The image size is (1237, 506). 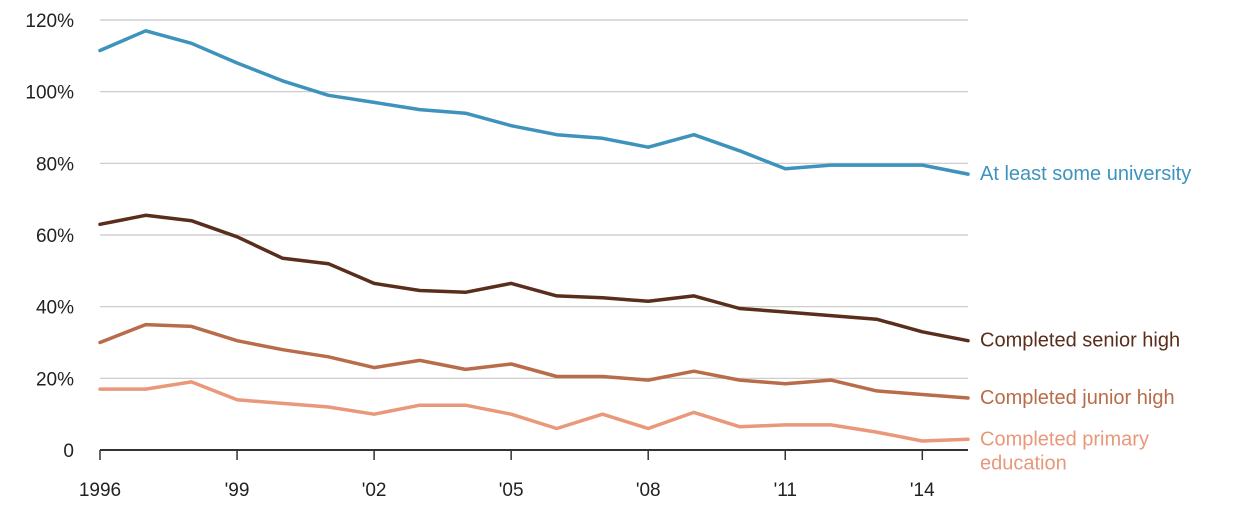 What do you see at coordinates (100, 490) in the screenshot?
I see `x-tick-label: 1996` at bounding box center [100, 490].